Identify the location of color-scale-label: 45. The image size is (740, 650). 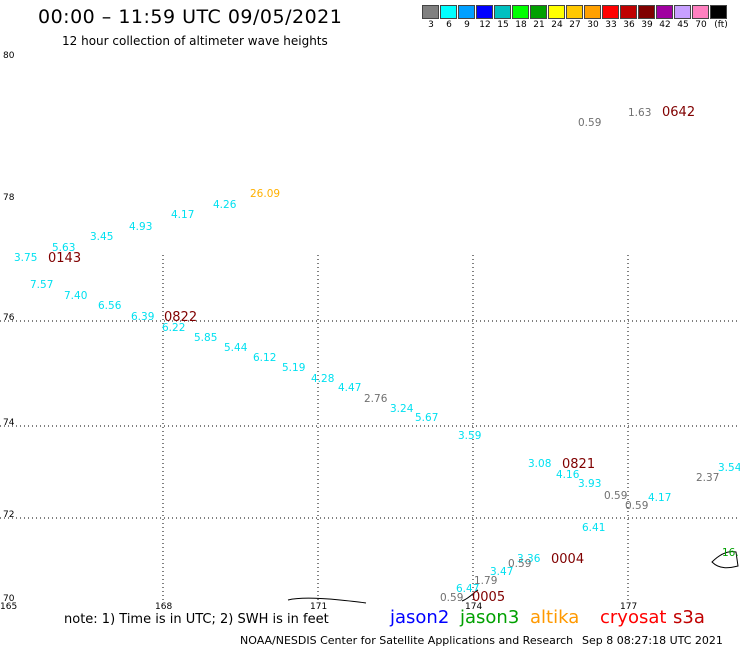
(683, 25).